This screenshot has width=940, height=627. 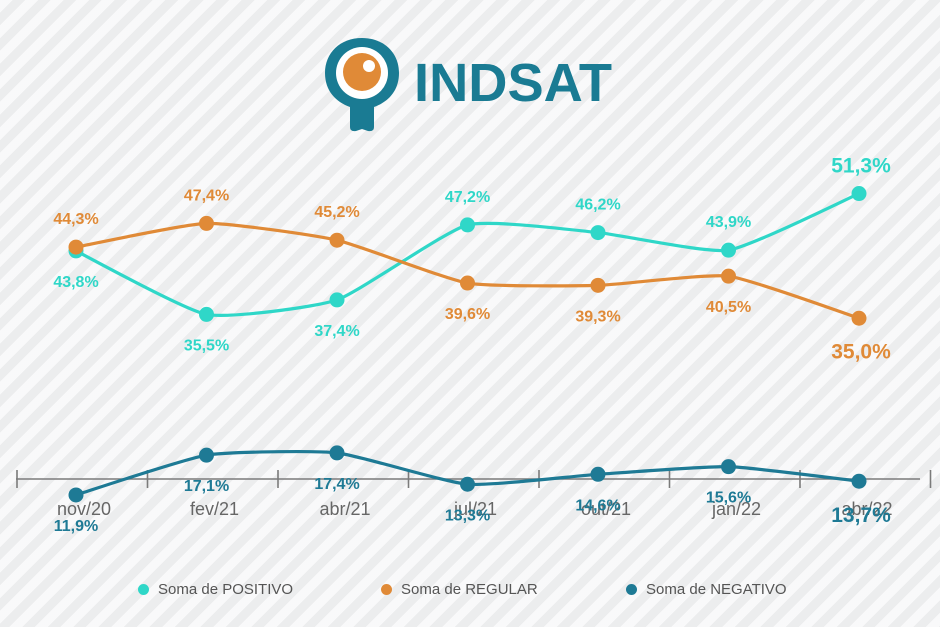 What do you see at coordinates (386, 589) in the screenshot?
I see `legend-marker-regular` at bounding box center [386, 589].